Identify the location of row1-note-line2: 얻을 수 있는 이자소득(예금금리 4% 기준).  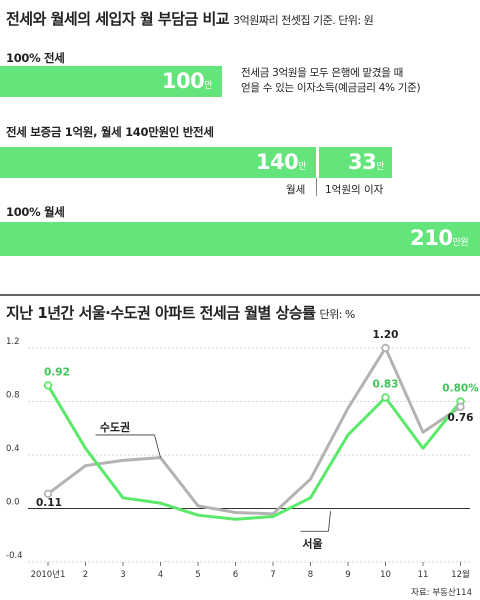
(331, 88).